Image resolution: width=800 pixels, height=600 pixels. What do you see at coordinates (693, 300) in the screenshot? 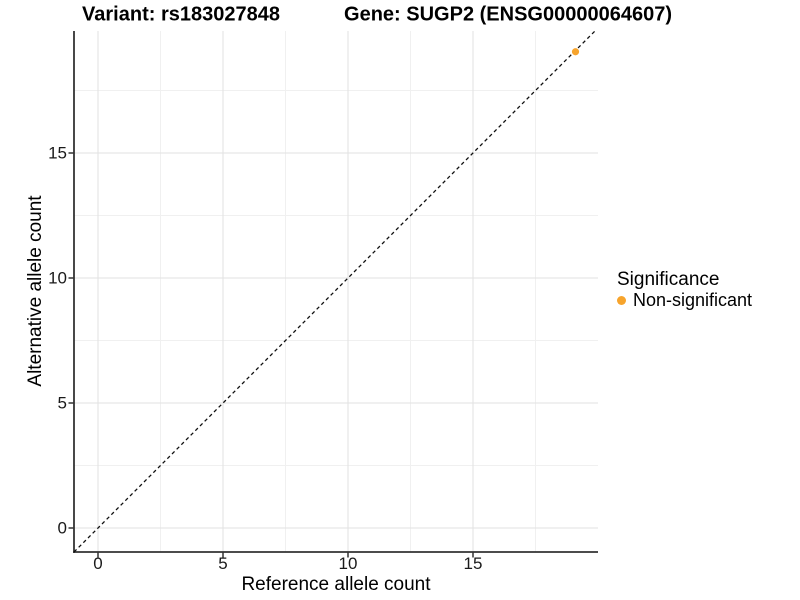
I see `legend-item-label: Non-significant` at bounding box center [693, 300].